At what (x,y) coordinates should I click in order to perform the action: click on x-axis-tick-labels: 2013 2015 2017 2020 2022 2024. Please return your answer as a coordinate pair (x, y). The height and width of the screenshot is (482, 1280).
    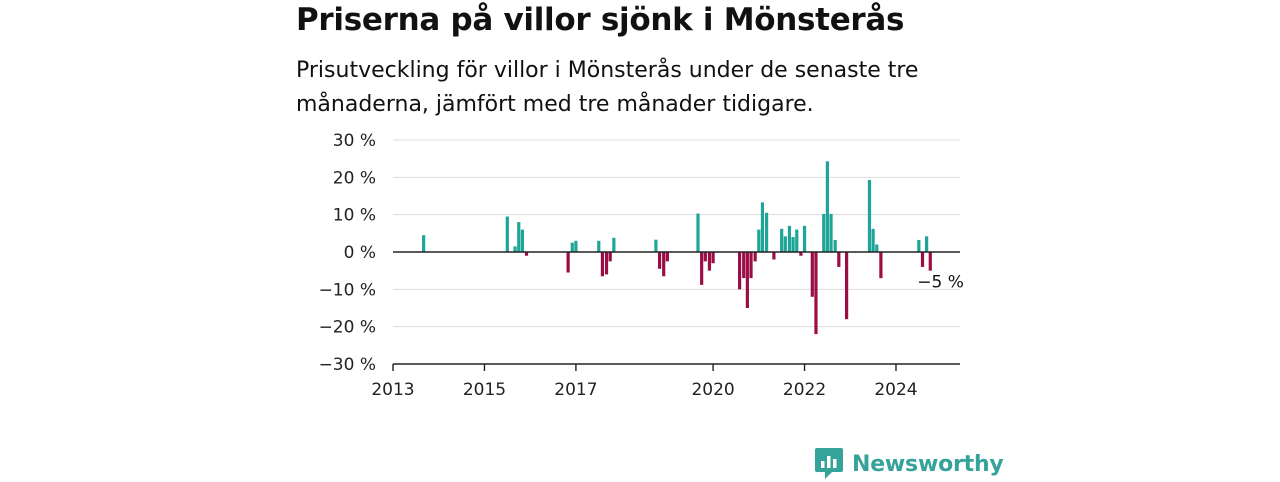
    Looking at the image, I should click on (644, 390).